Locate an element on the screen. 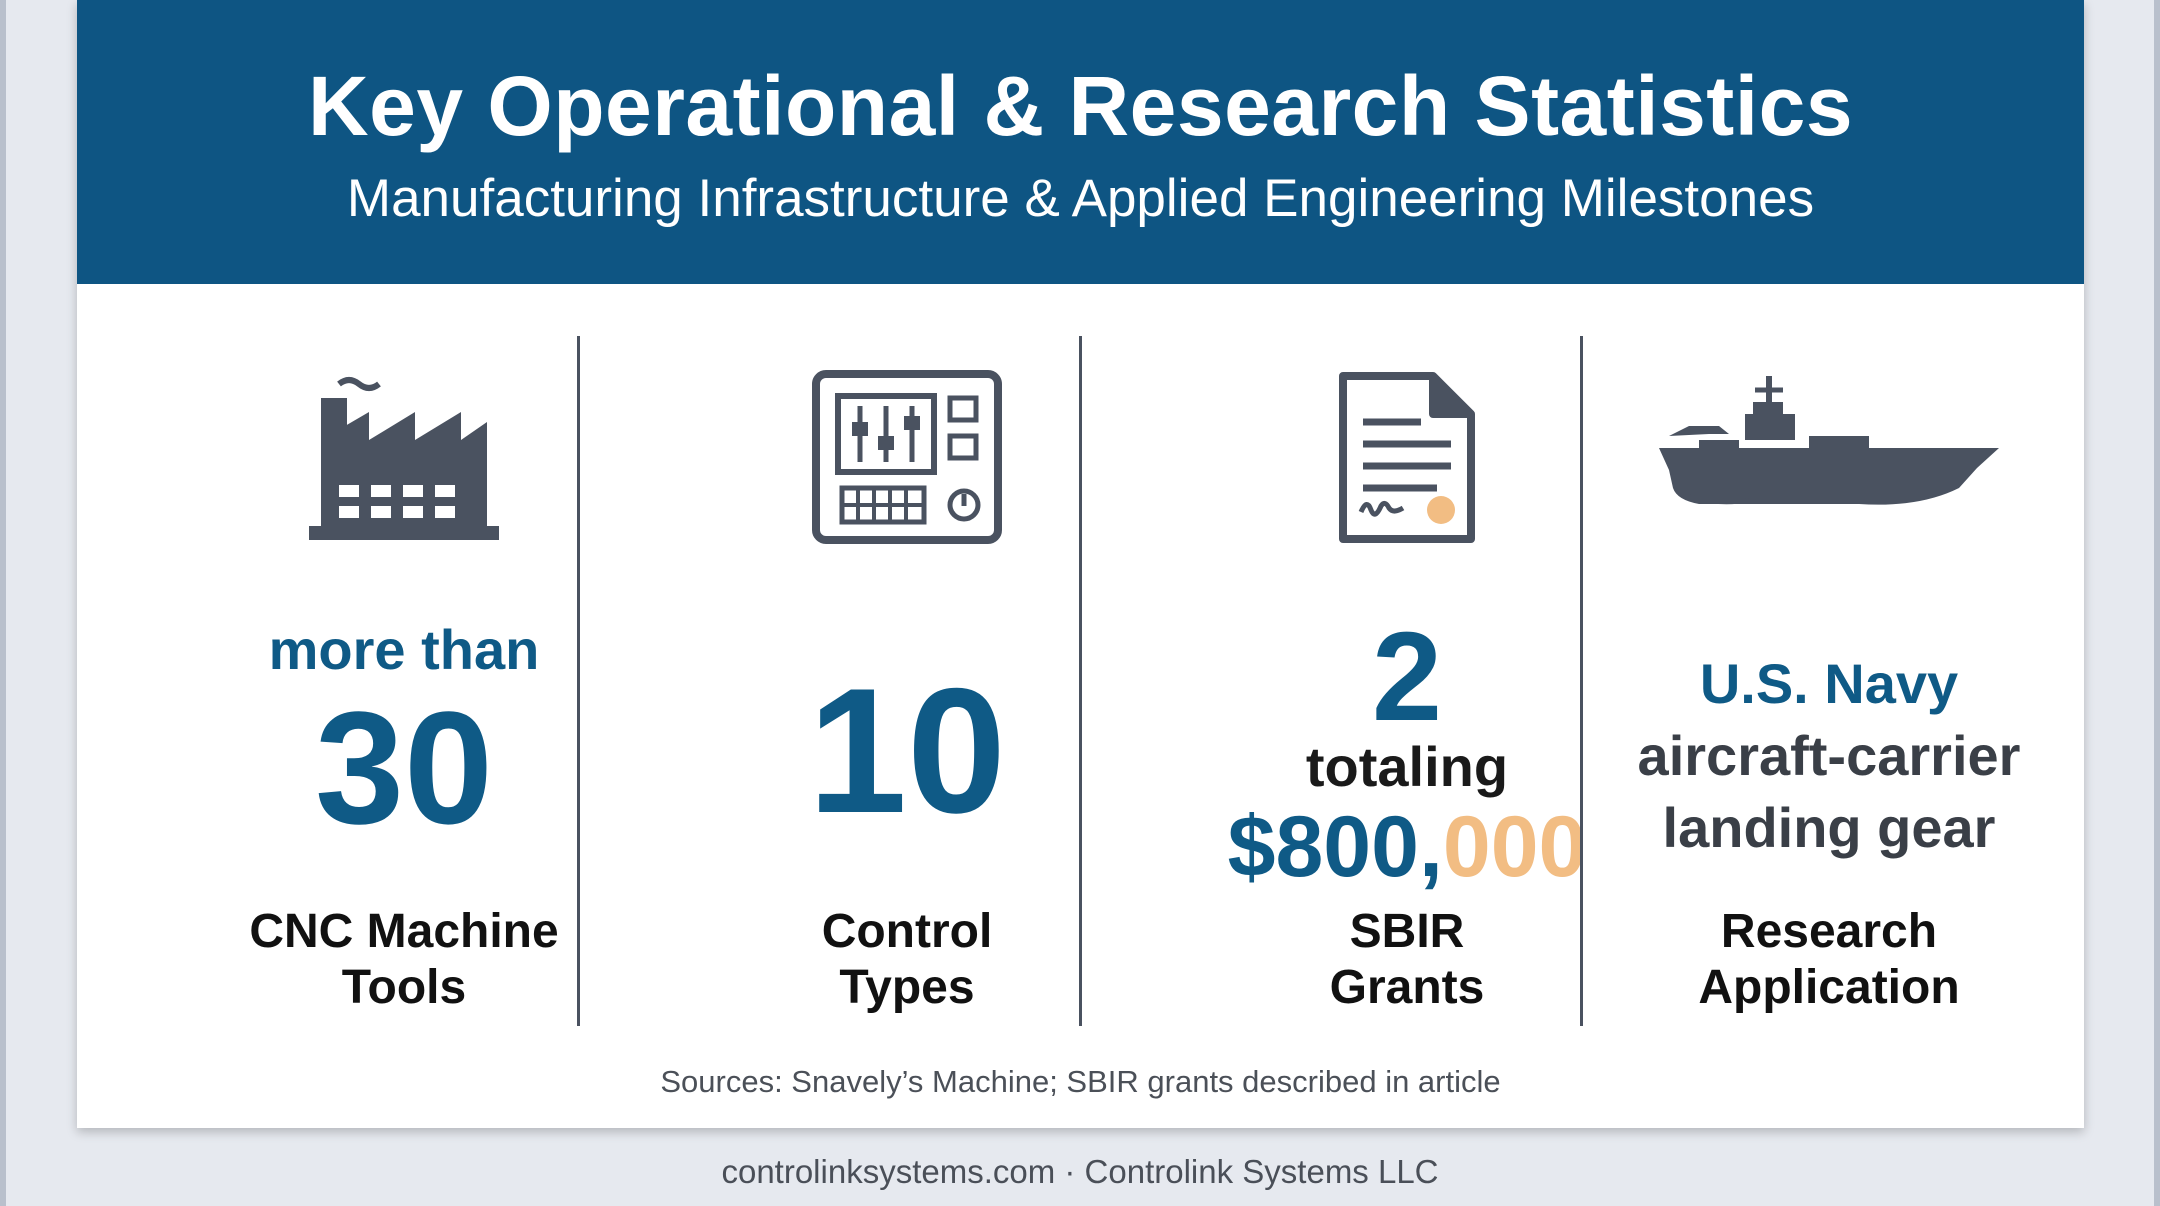  stat-sbir-grants: 2 totaling $800,000 SBIR Grants is located at coordinates (1407, 674).